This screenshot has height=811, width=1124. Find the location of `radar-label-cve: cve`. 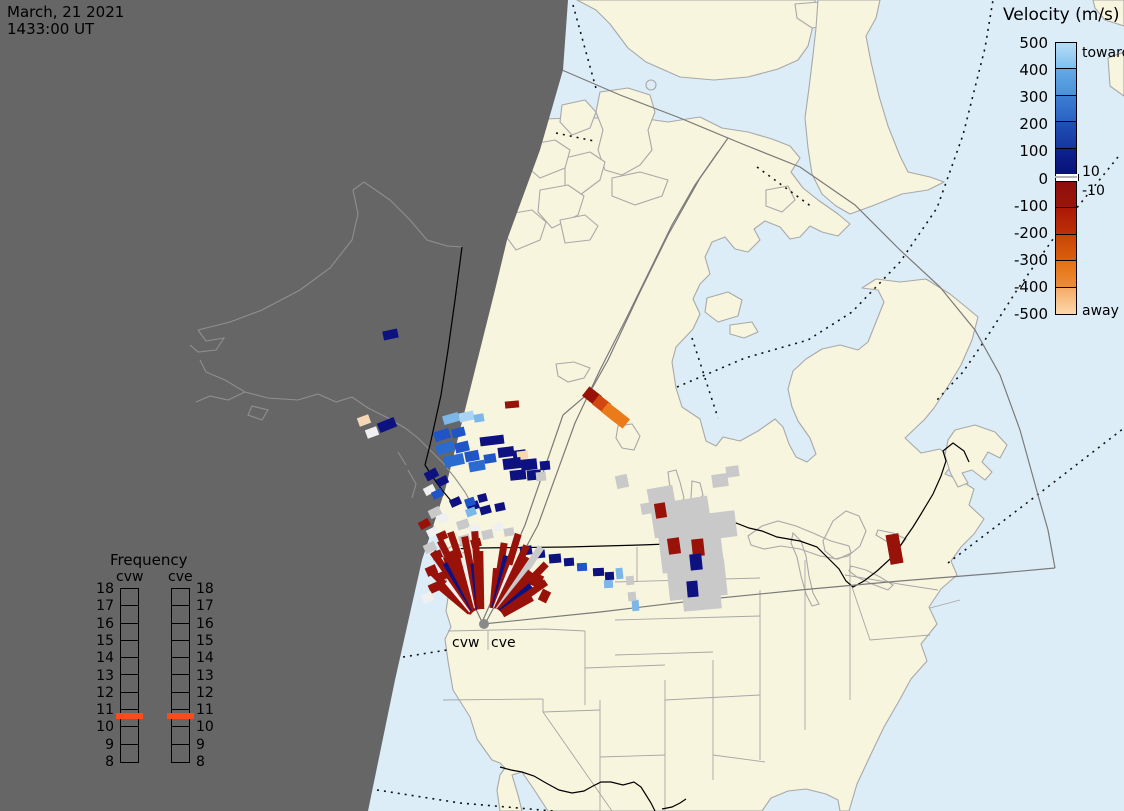

radar-label-cve: cve is located at coordinates (503, 643).